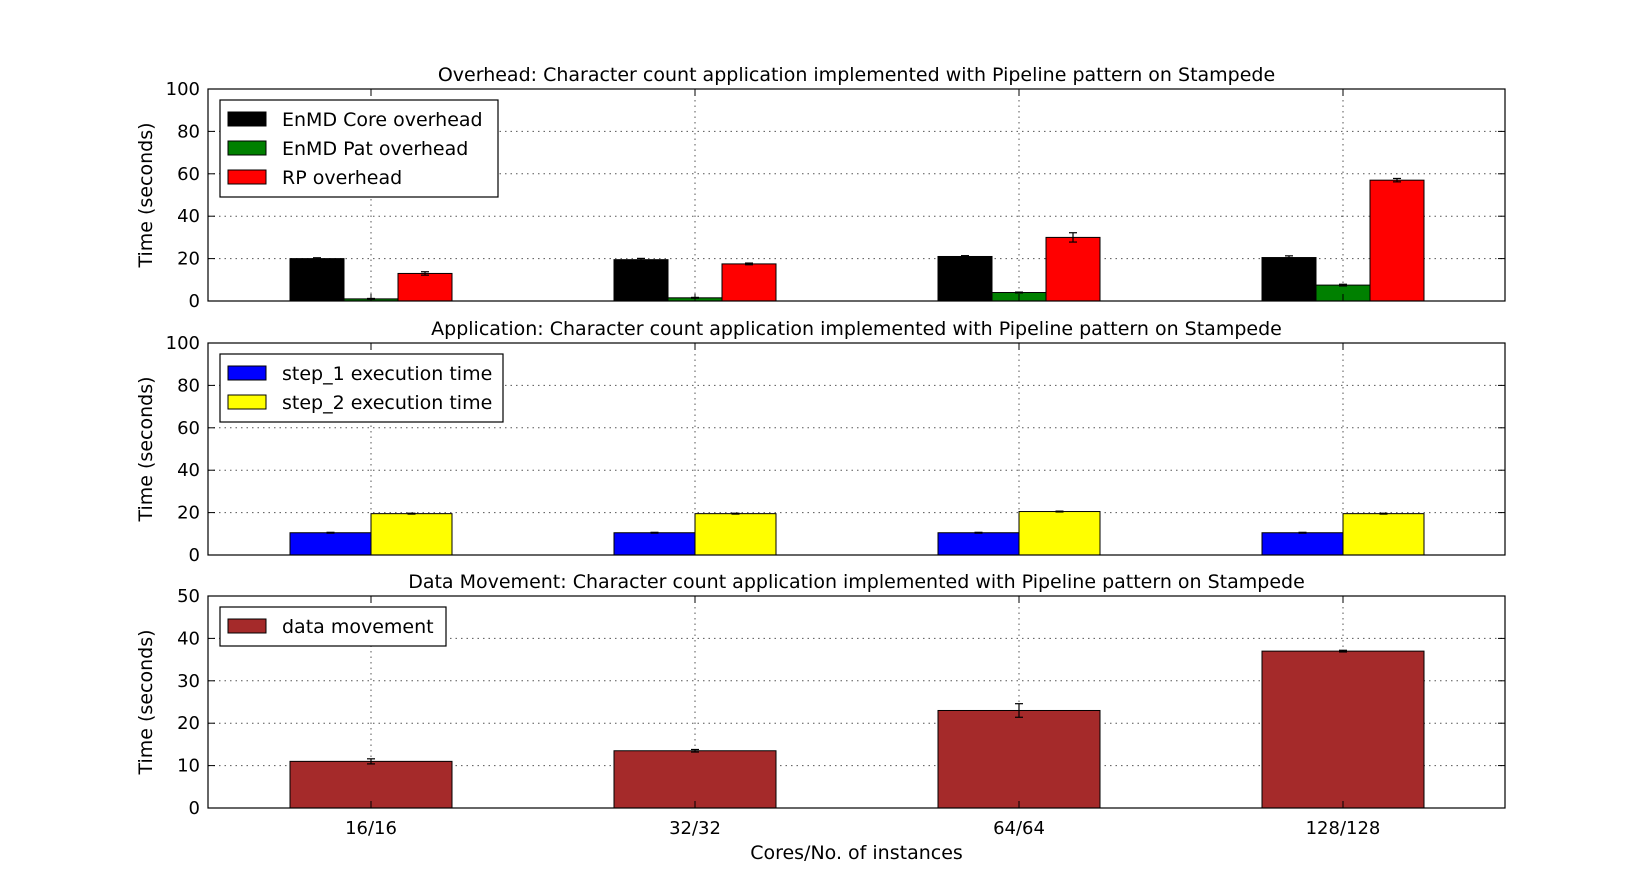  What do you see at coordinates (735, 534) in the screenshot?
I see `bar-2-32/32` at bounding box center [735, 534].